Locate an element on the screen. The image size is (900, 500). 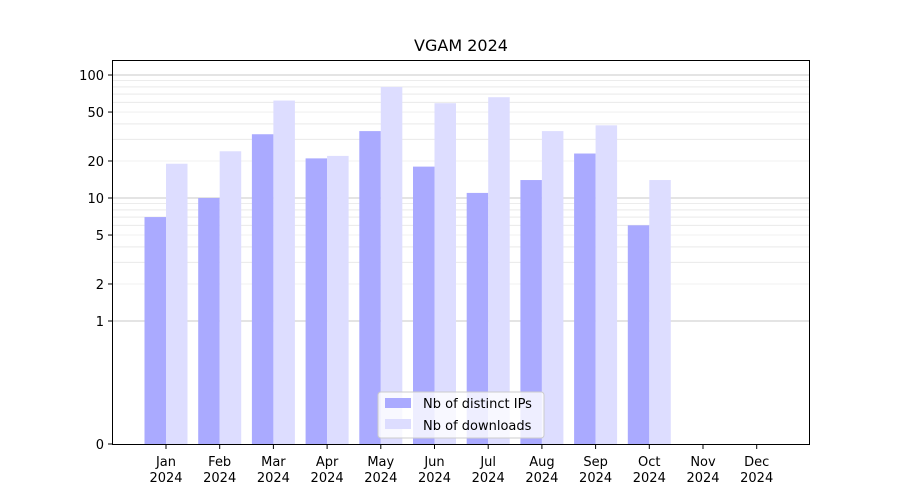
x-tick-label-month: Dec is located at coordinates (756, 462).